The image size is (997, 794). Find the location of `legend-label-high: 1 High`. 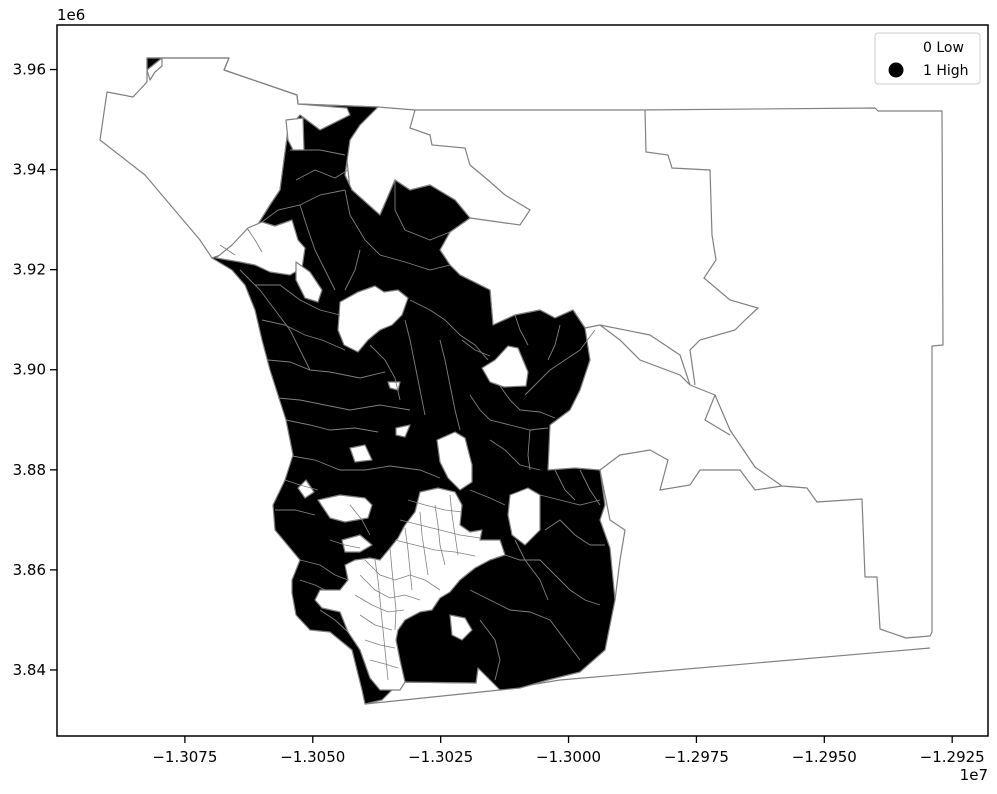

legend-label-high: 1 High is located at coordinates (946, 71).